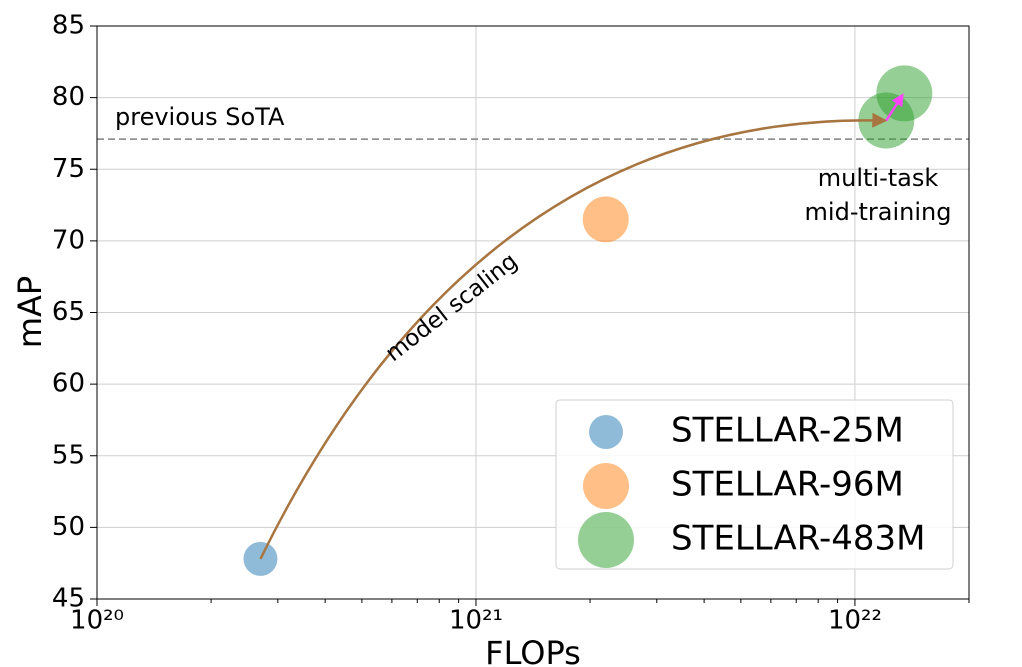  I want to click on x-tick-label: 10²², so click(855, 621).